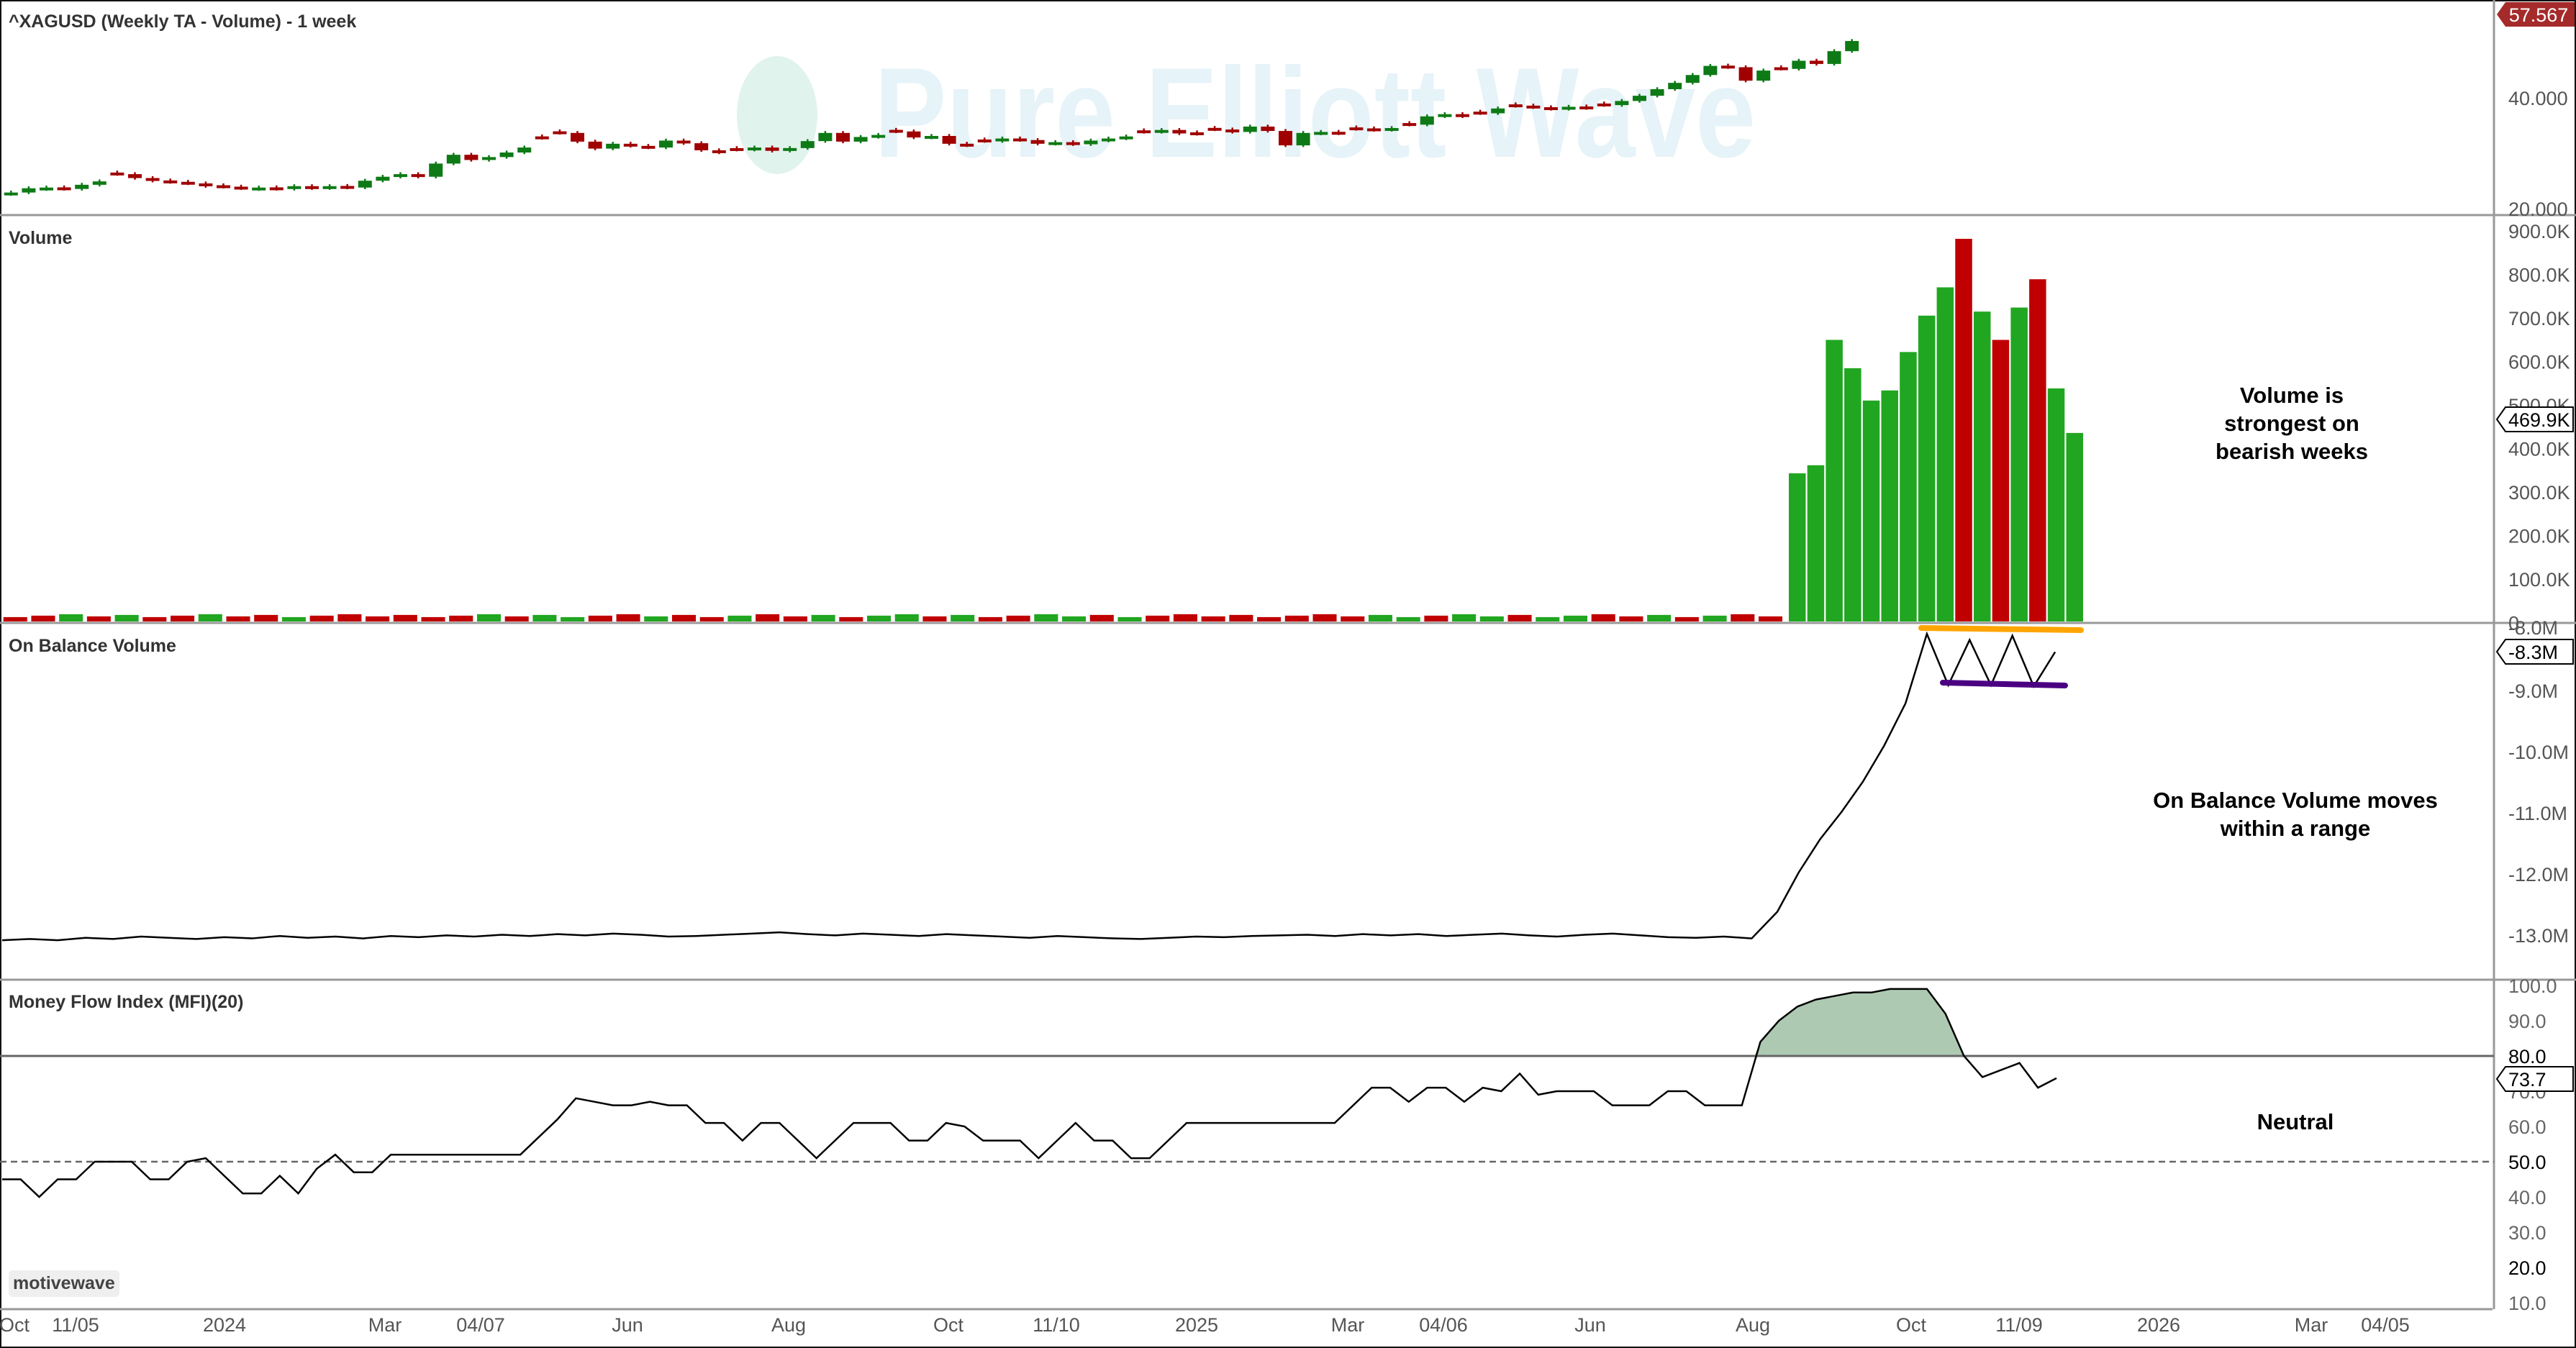 This screenshot has width=2576, height=1348. I want to click on svg-text: 80.0, so click(2527, 1056).